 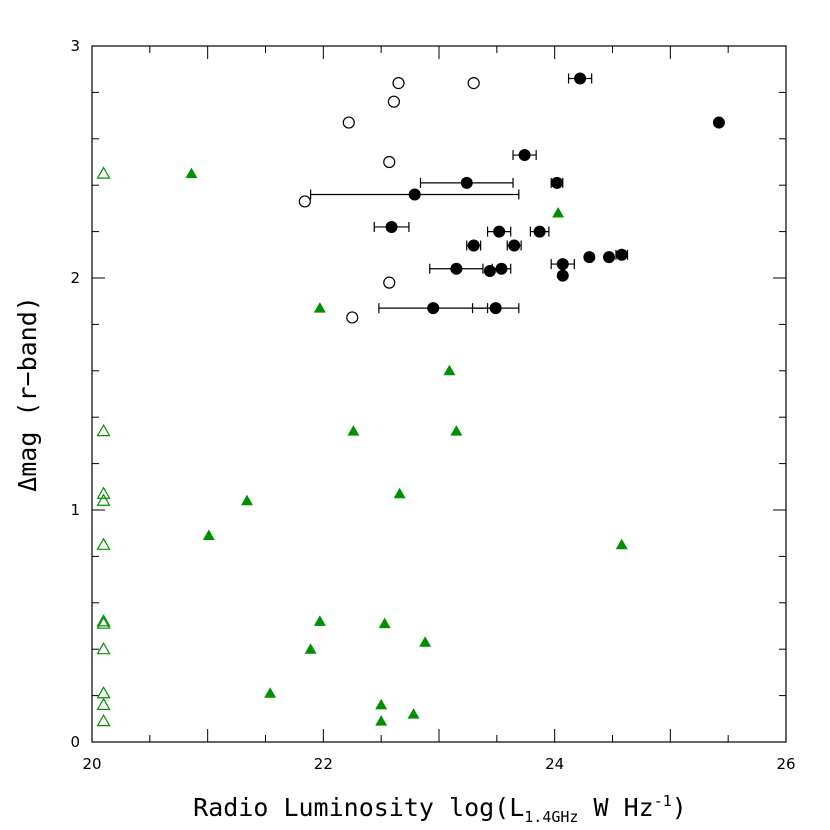 I want to click on x-tick-label: 22, so click(x=323, y=764).